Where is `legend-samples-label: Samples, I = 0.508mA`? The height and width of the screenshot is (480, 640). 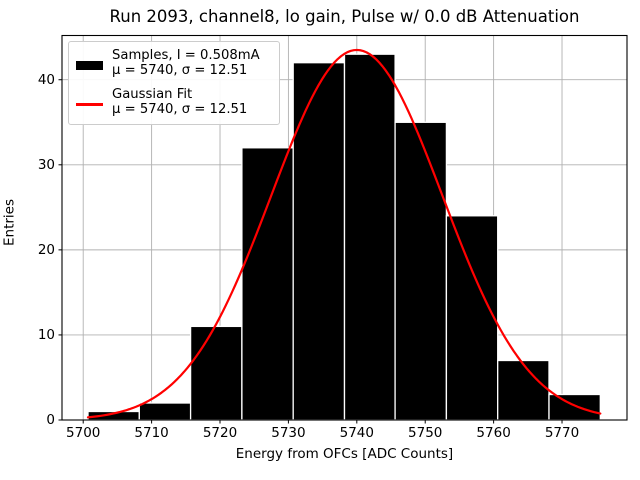 legend-samples-label: Samples, I = 0.508mA is located at coordinates (186, 55).